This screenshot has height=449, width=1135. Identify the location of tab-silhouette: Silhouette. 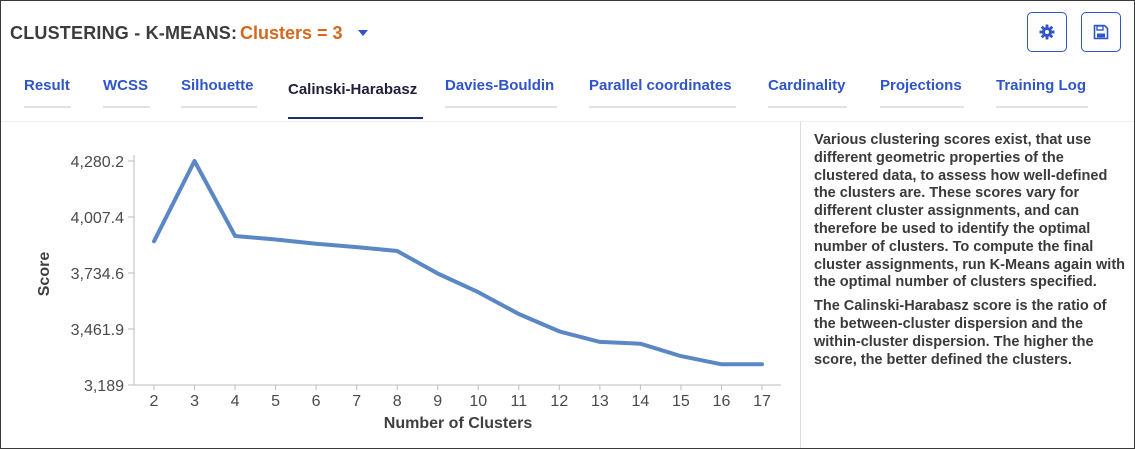
(217, 85).